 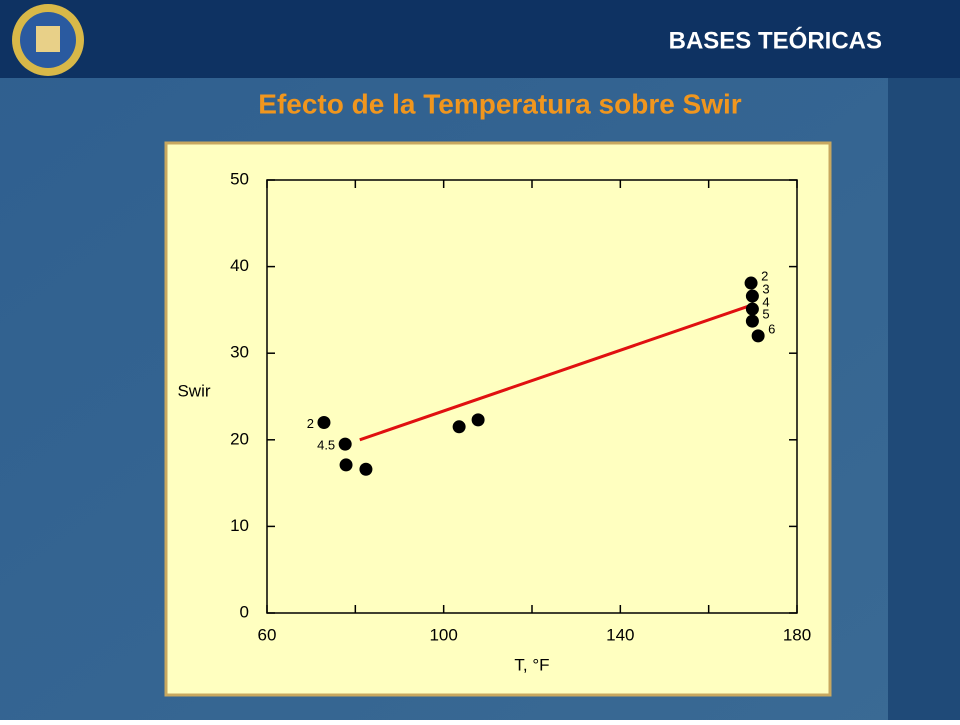 I want to click on point-label: 3, so click(x=765, y=288).